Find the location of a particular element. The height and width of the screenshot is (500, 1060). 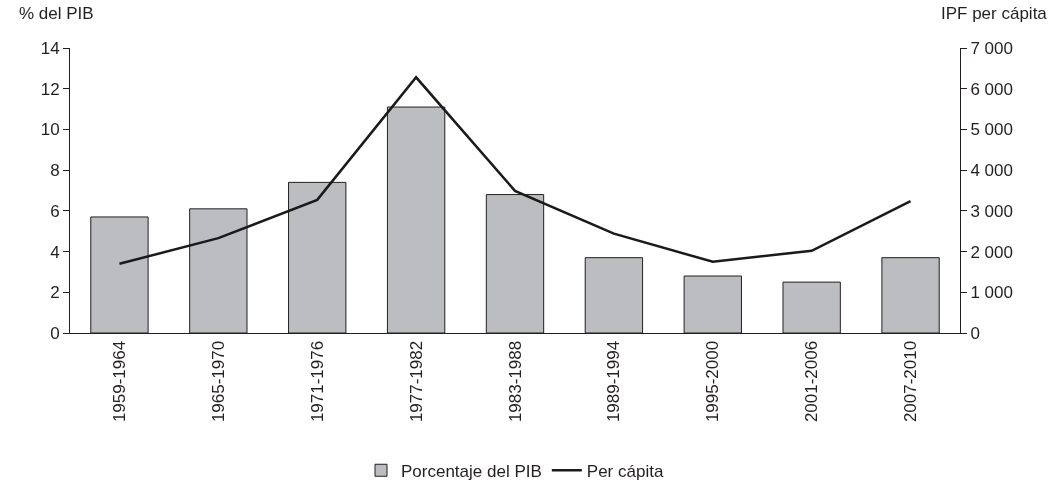

x-tick-label: 1959-1964 is located at coordinates (119, 381).